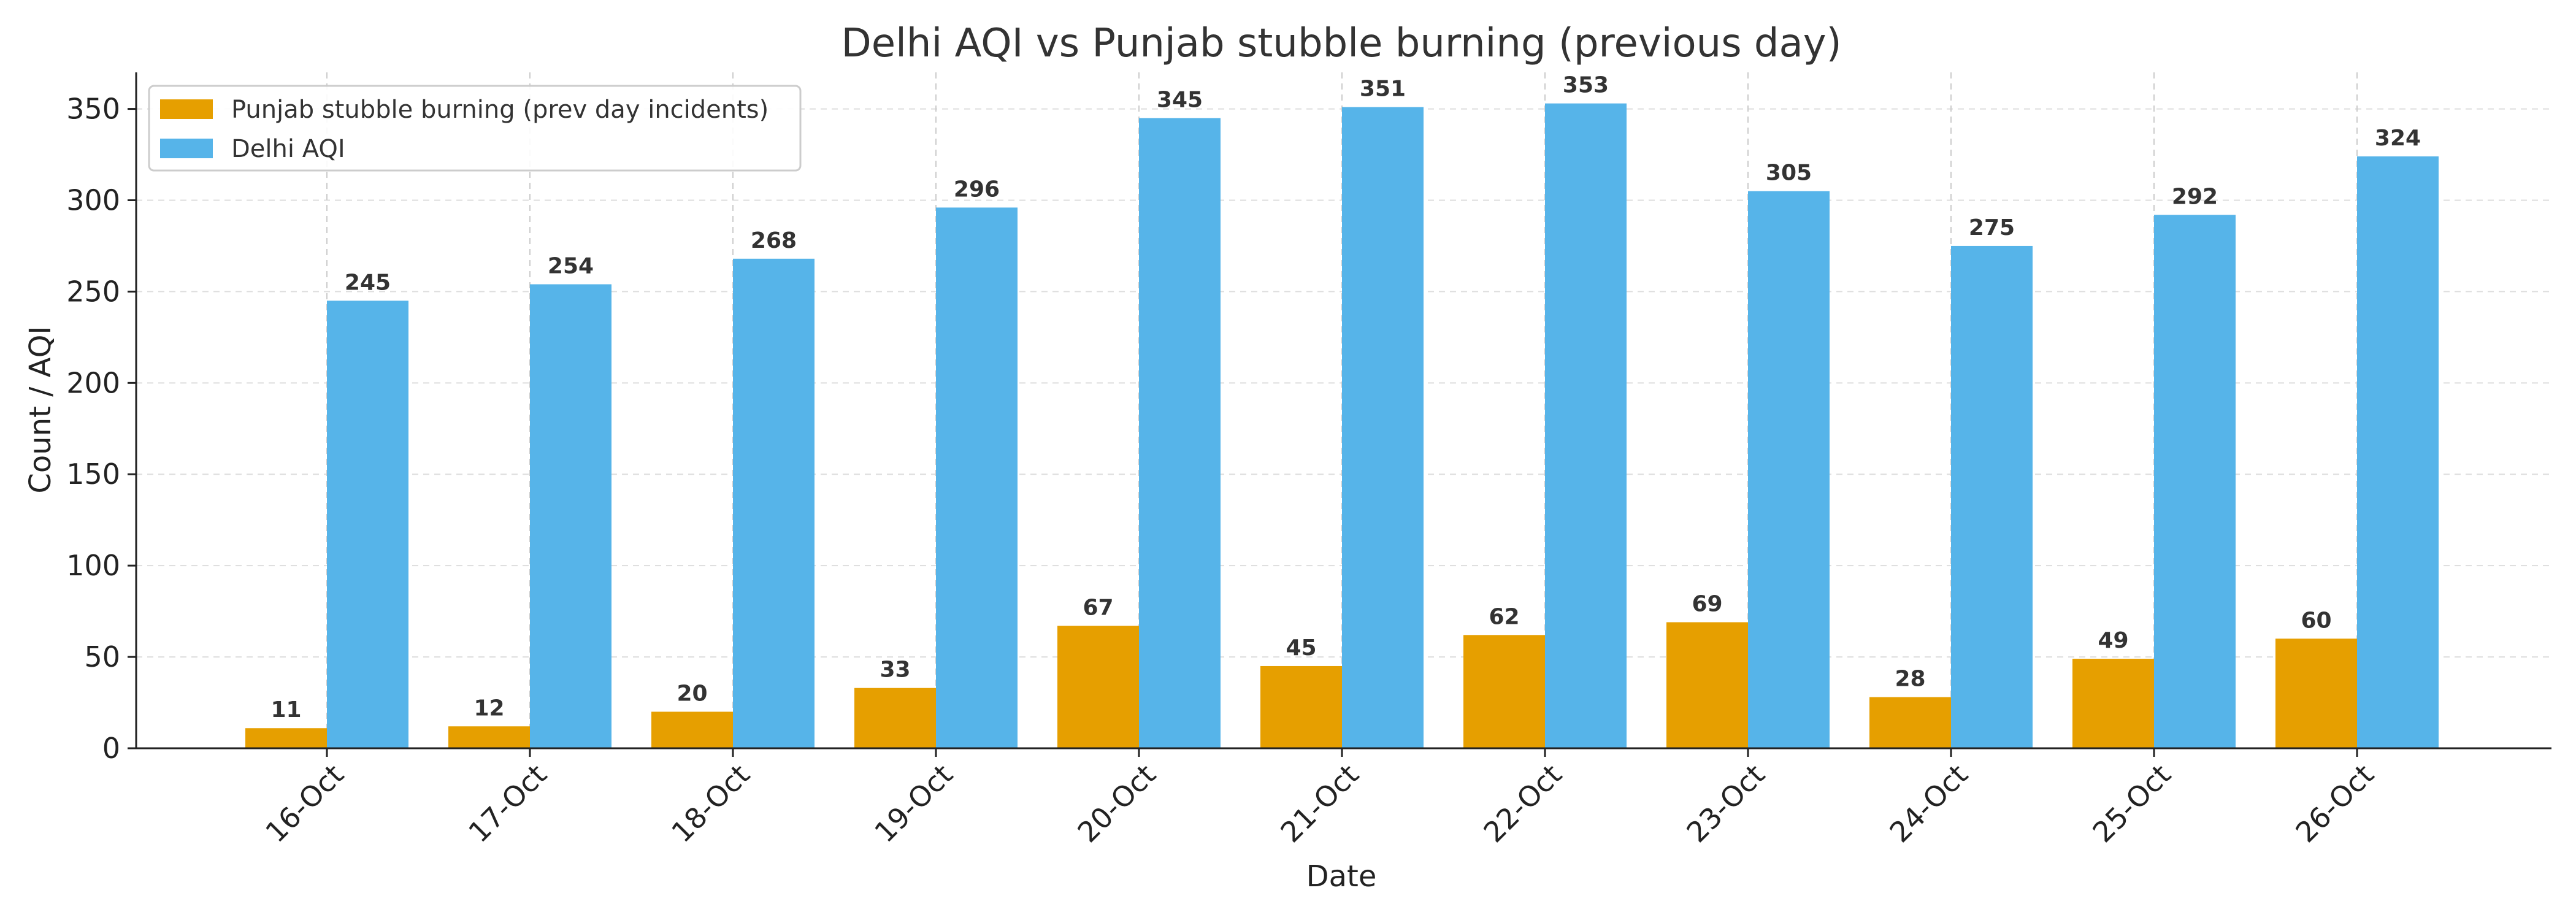  I want to click on bar-value-label: 67, so click(1098, 607).